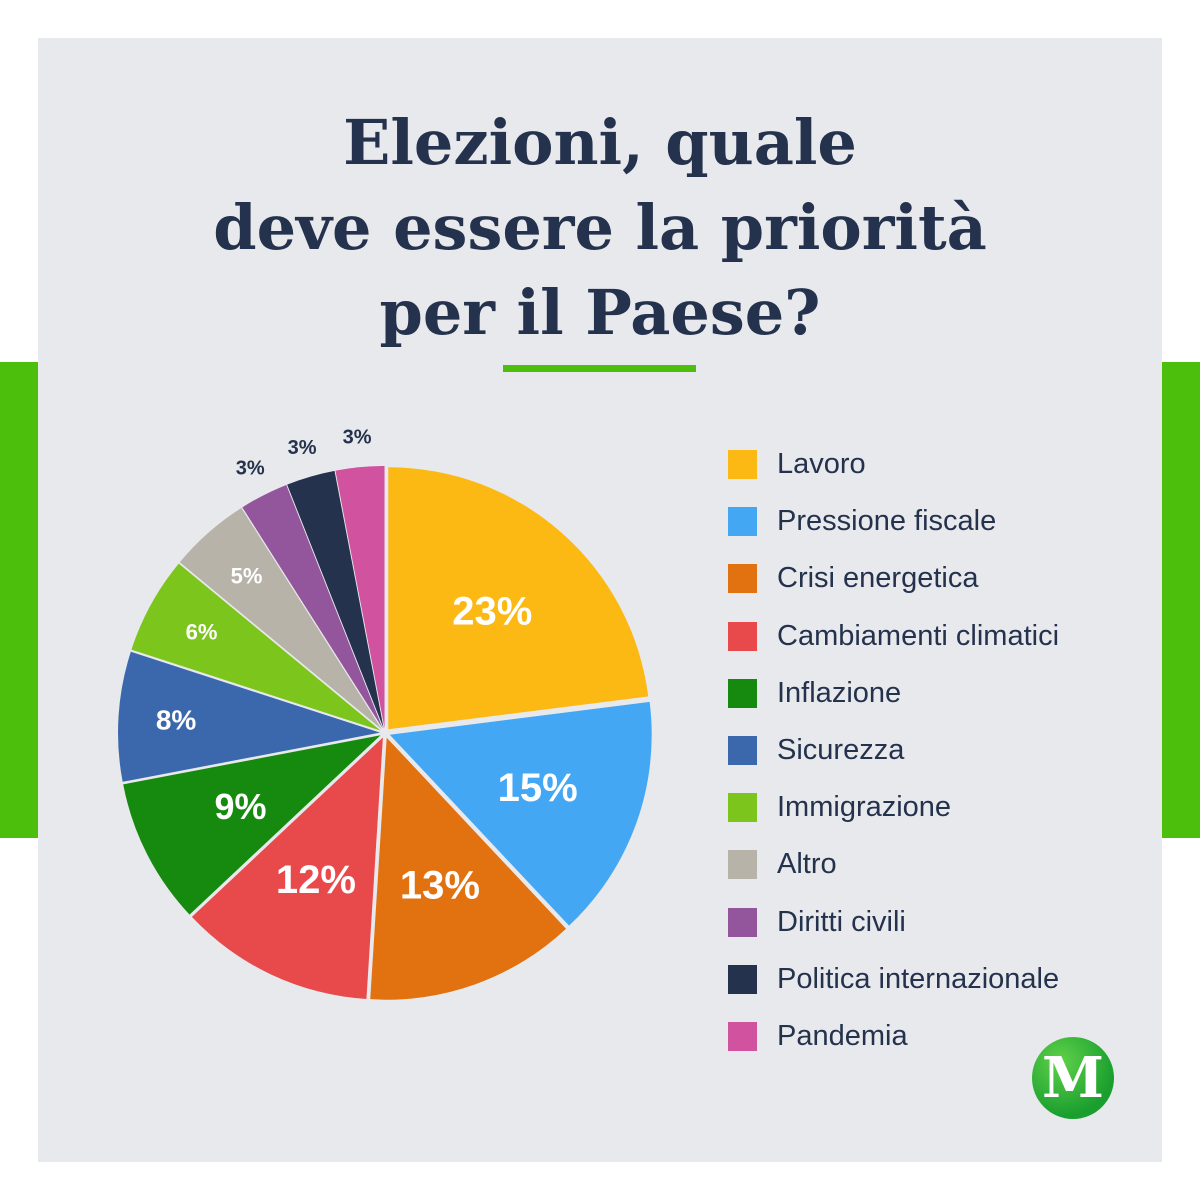  I want to click on data-label-diritti-civili: 3%, so click(250, 468).